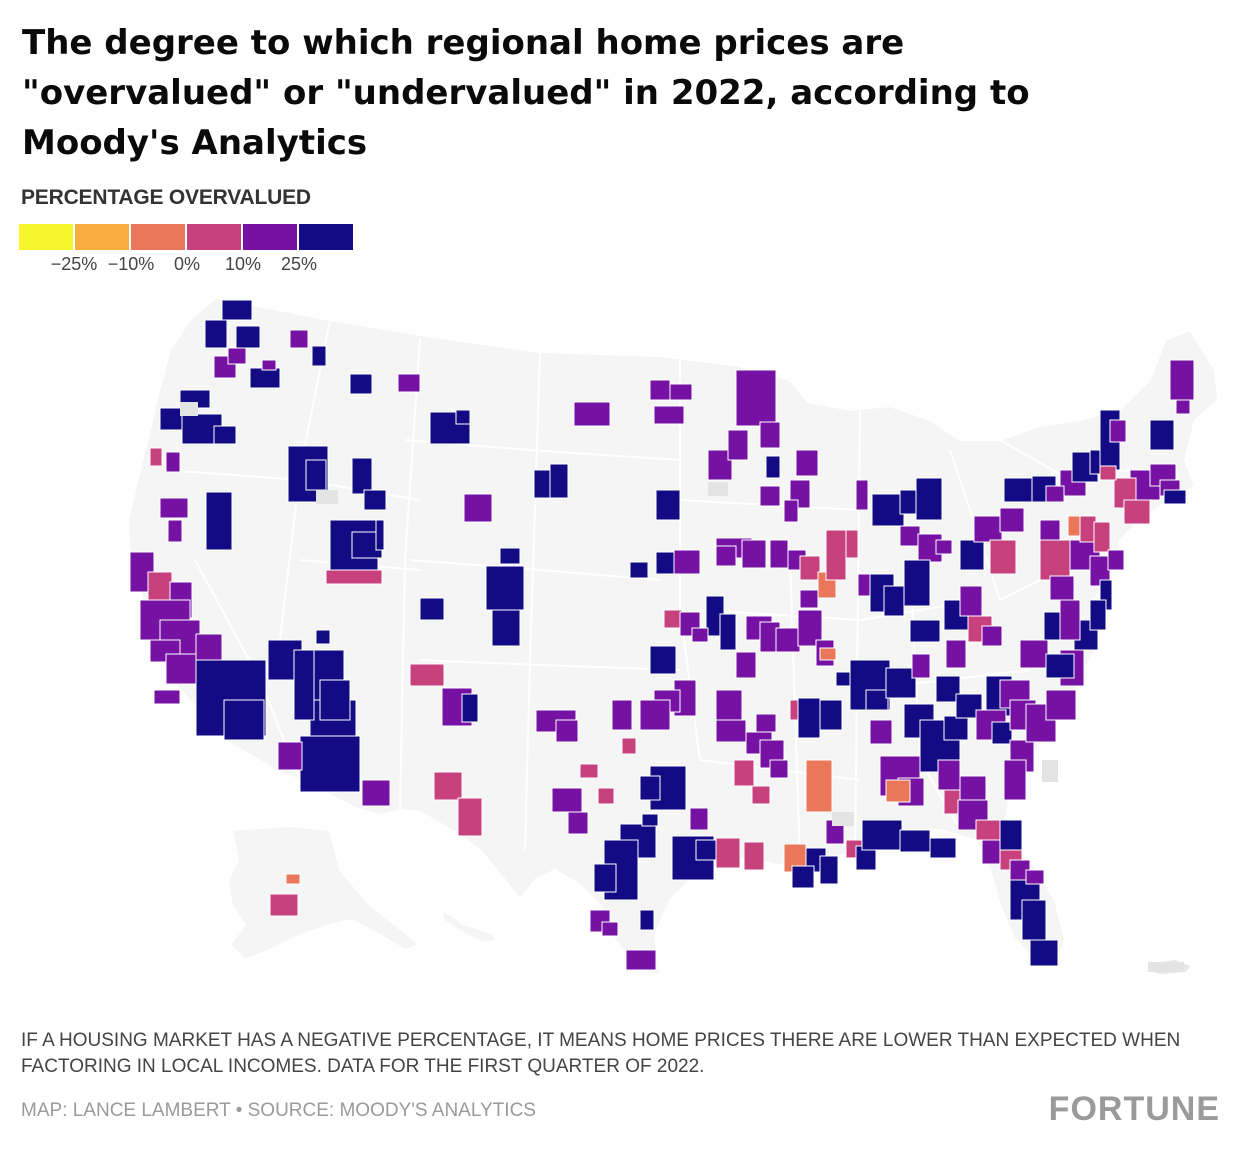 Image resolution: width=1240 pixels, height=1152 pixels. What do you see at coordinates (1169, 967) in the screenshot?
I see `puerto-rico-outline` at bounding box center [1169, 967].